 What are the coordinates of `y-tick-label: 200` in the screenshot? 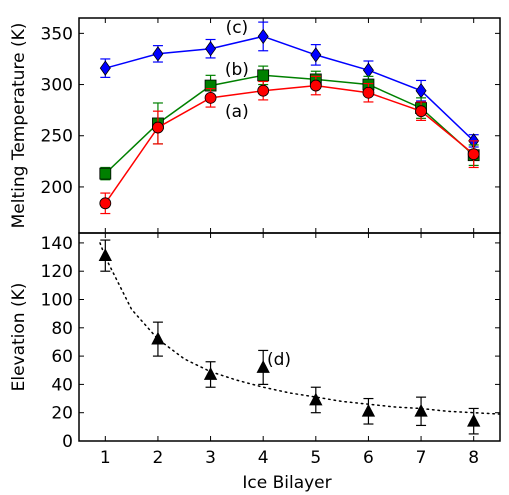 It's located at (57, 188).